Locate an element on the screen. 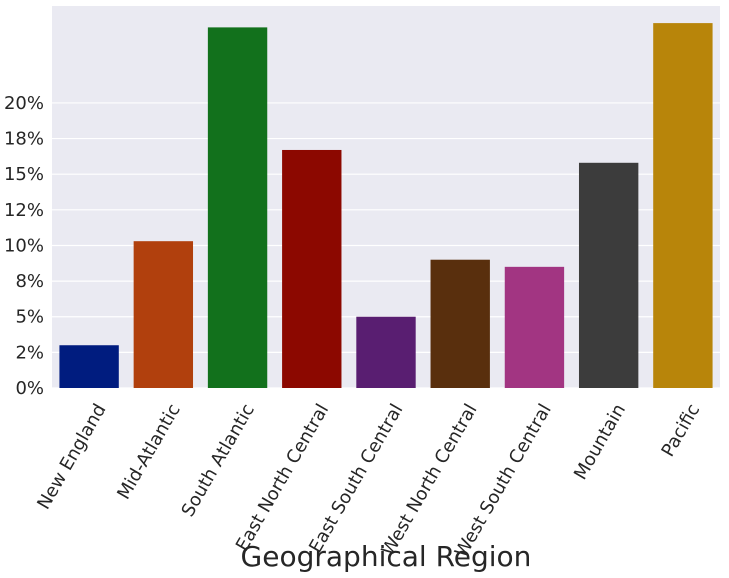  x-tick-label: Mountain is located at coordinates (600, 441).